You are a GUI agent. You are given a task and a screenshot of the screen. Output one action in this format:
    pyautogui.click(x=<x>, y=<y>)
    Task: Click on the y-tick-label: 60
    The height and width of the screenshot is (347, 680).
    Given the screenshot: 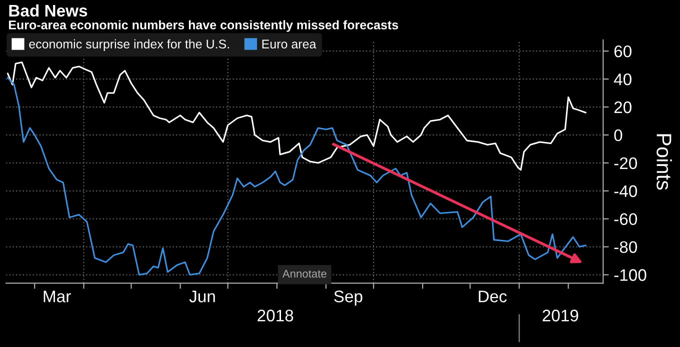 What is the action you would take?
    pyautogui.click(x=623, y=51)
    